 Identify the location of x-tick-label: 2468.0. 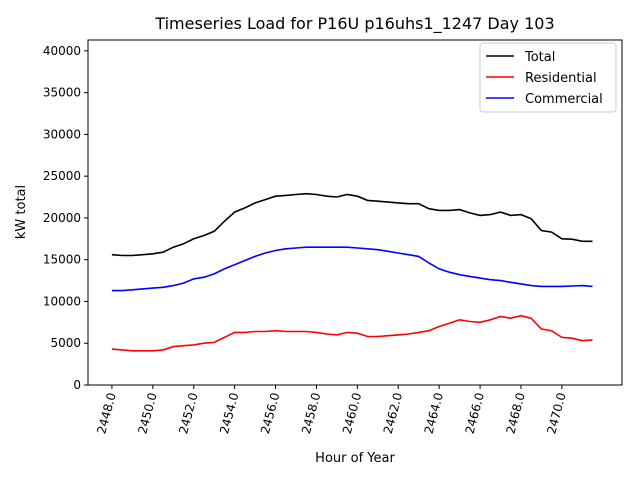
(515, 413).